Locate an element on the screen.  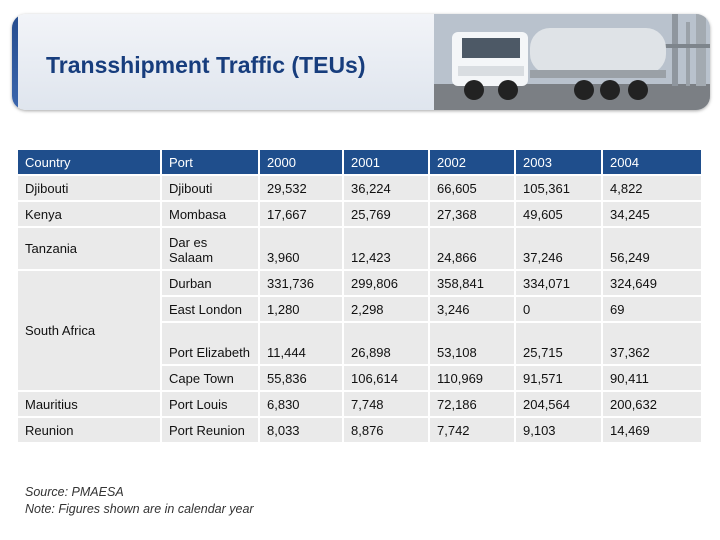
country-cell: Kenya is located at coordinates (90, 214).